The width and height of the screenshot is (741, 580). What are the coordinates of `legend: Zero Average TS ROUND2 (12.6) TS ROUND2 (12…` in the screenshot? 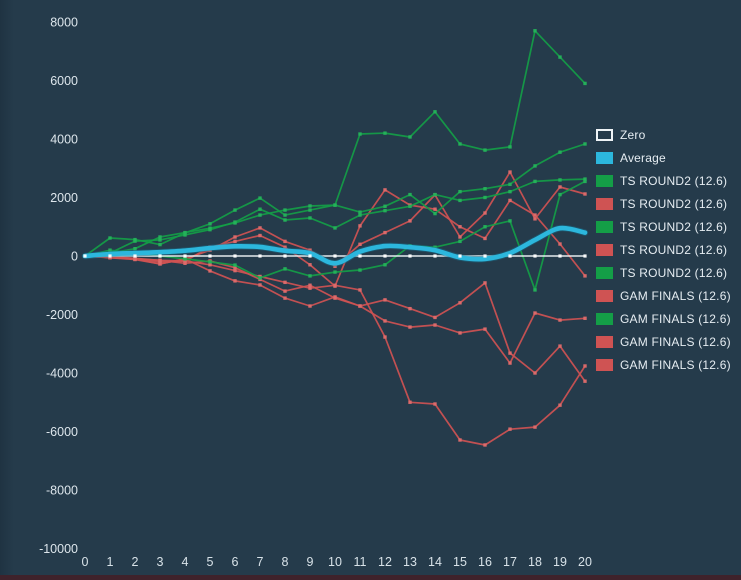 It's located at (663, 249).